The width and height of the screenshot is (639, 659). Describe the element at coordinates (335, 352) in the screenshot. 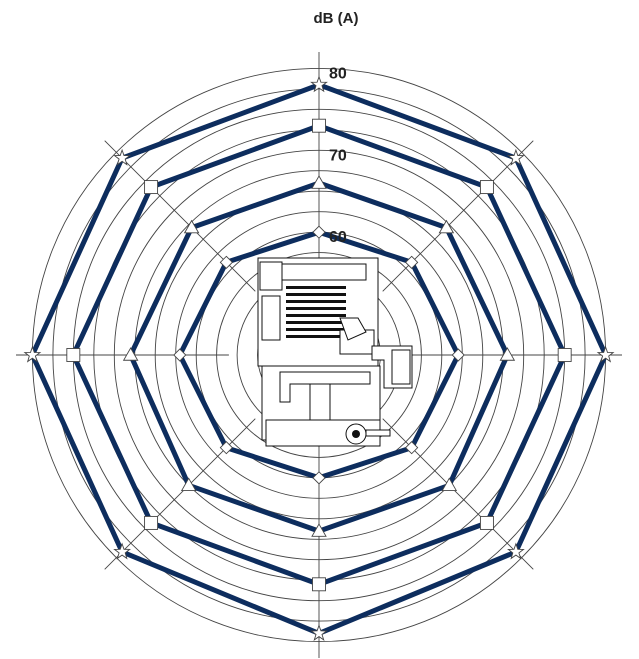

I see `engine-icon` at that location.